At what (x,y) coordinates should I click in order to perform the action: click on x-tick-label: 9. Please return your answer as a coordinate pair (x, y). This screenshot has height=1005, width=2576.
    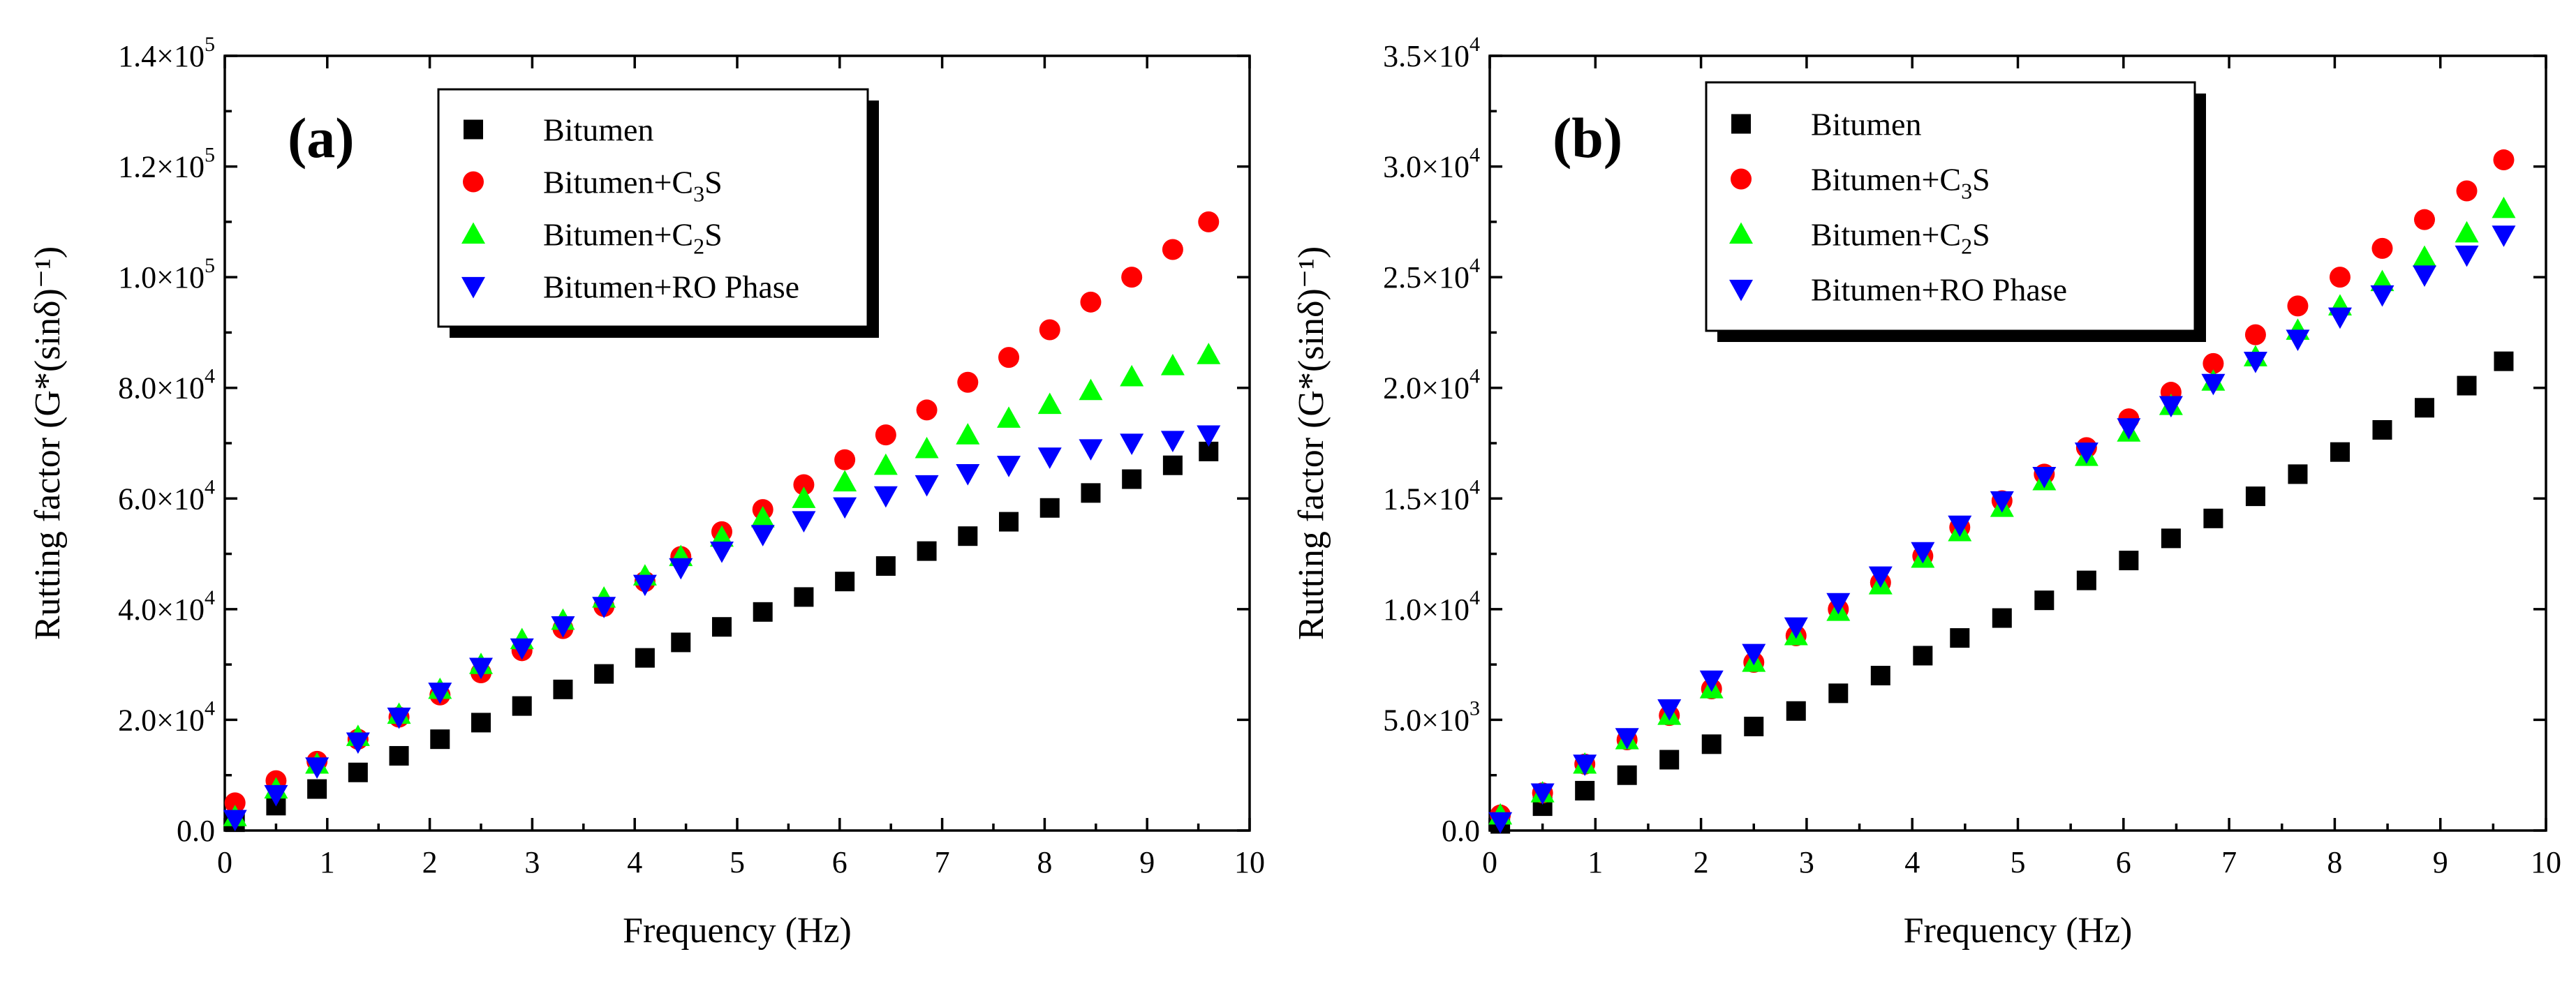
    Looking at the image, I should click on (2440, 862).